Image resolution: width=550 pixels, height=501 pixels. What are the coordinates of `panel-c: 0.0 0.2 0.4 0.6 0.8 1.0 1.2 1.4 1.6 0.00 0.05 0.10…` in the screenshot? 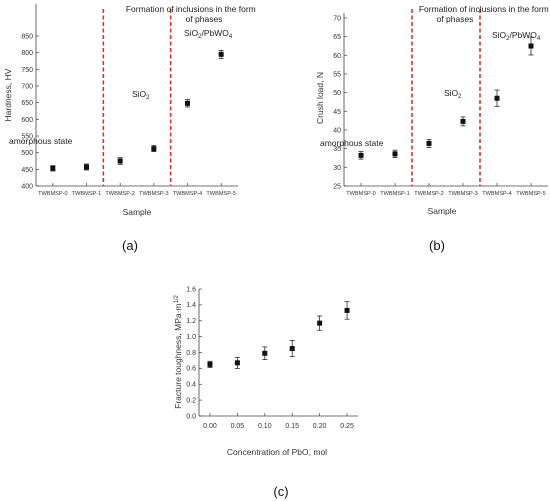 It's located at (265, 392).